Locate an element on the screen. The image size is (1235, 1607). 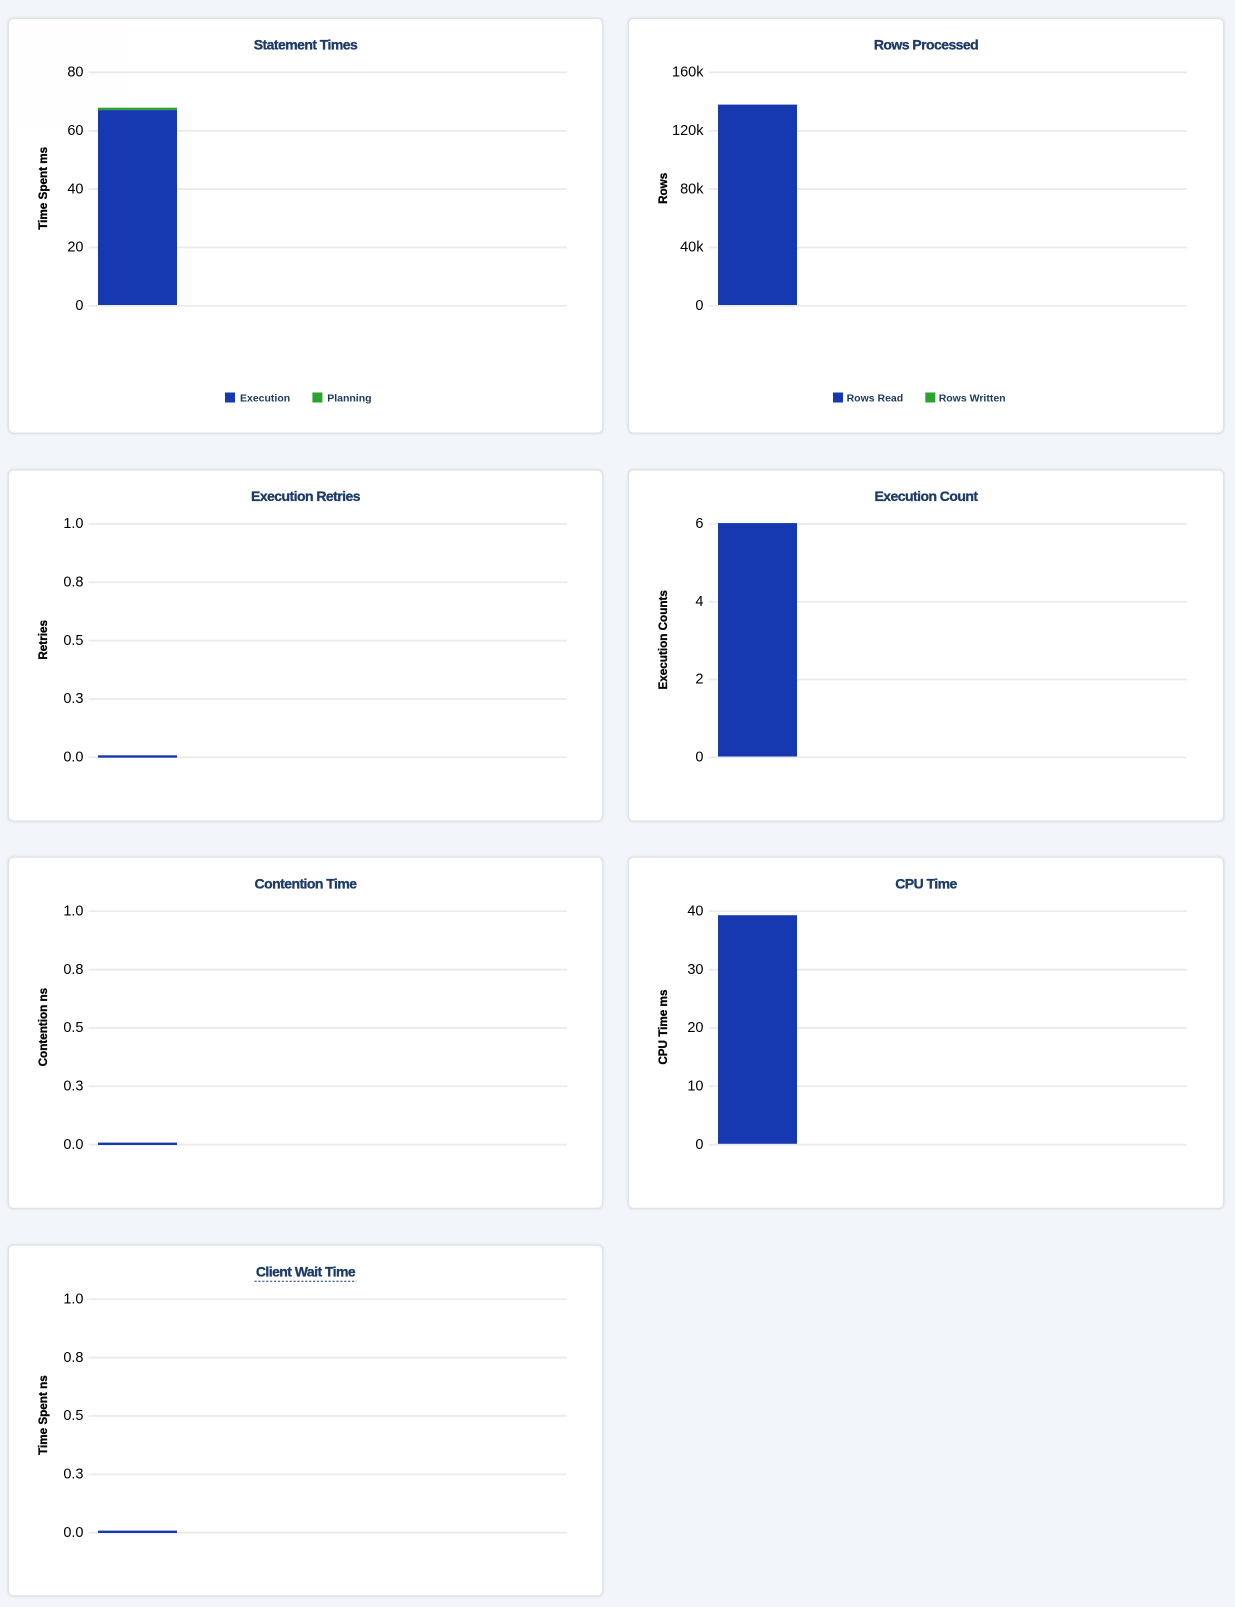
svg-text: 80k is located at coordinates (692, 189).